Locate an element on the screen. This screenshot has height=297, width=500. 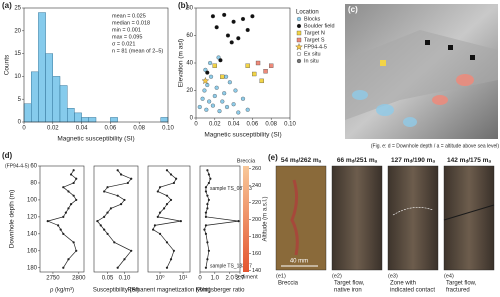
legend-label: Target N is located at coordinates (314, 33).